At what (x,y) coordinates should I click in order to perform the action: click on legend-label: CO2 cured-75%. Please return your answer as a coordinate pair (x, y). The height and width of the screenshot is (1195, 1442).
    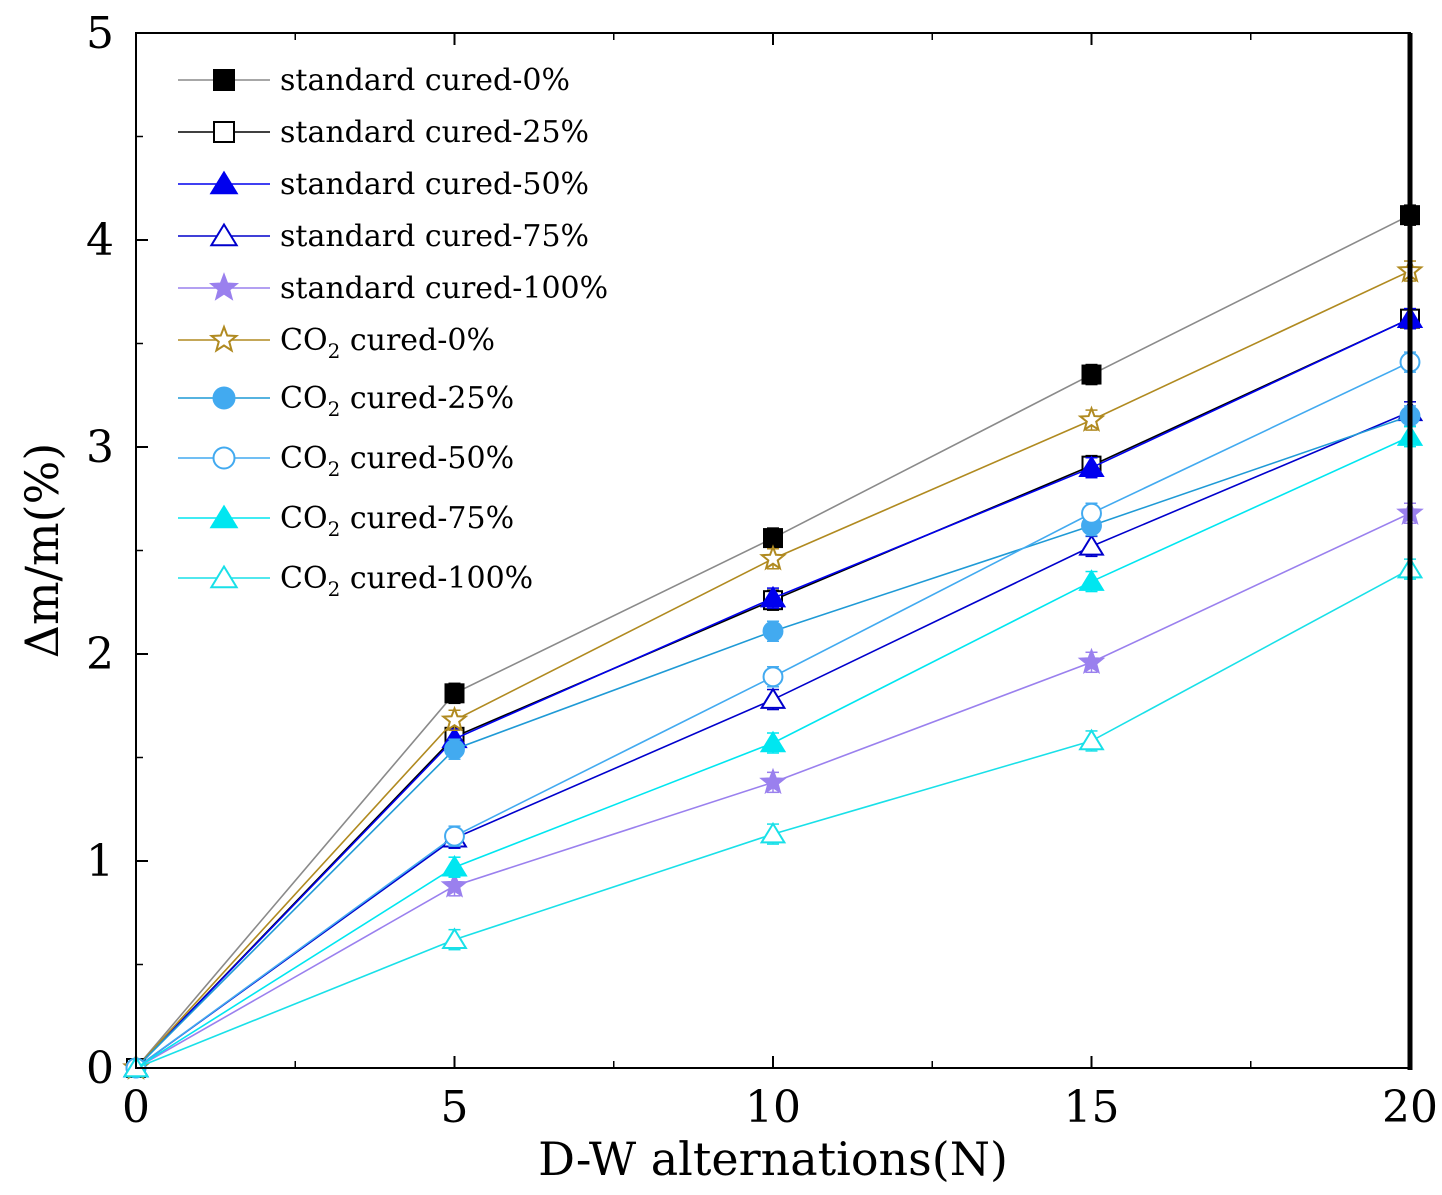
    Looking at the image, I should click on (397, 521).